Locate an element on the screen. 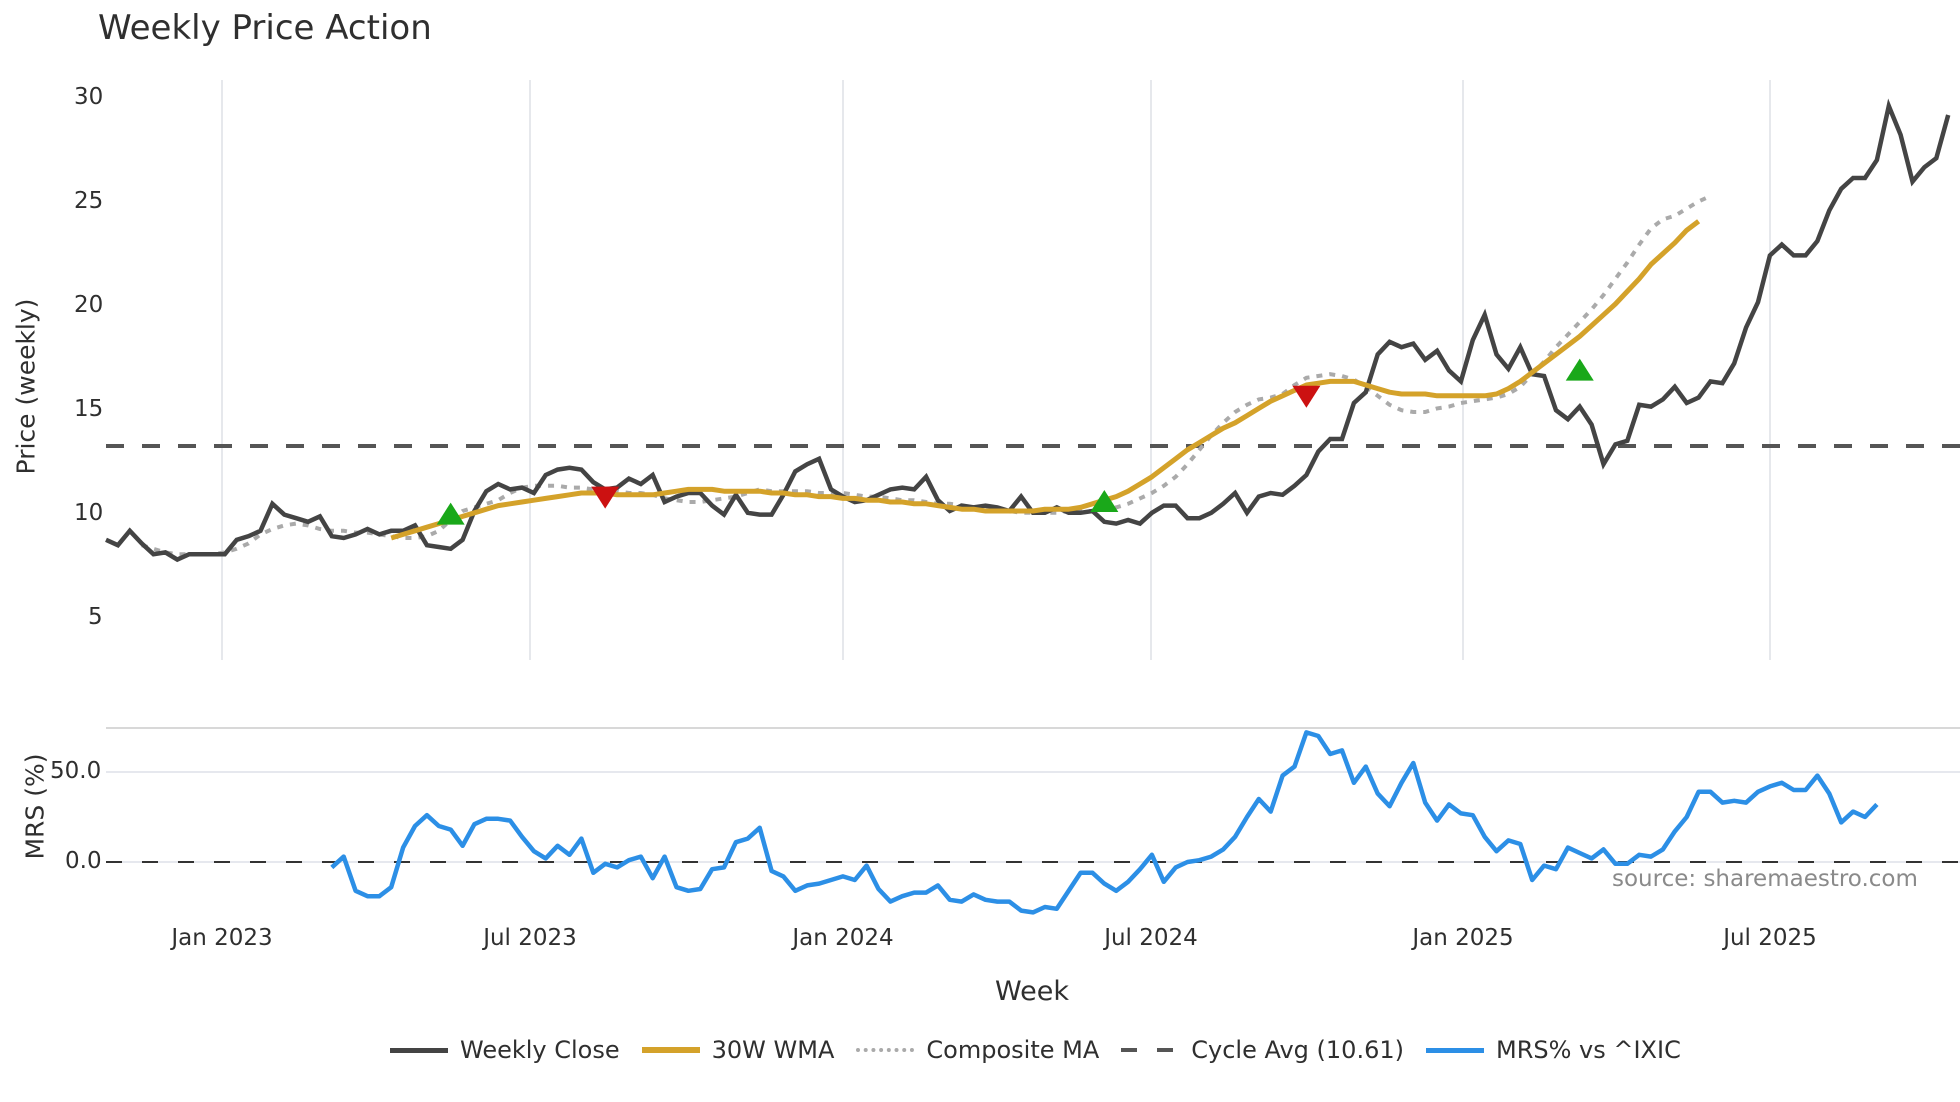 The height and width of the screenshot is (1102, 1960). x-tick-jul-2023: Jul 2023 is located at coordinates (530, 938).